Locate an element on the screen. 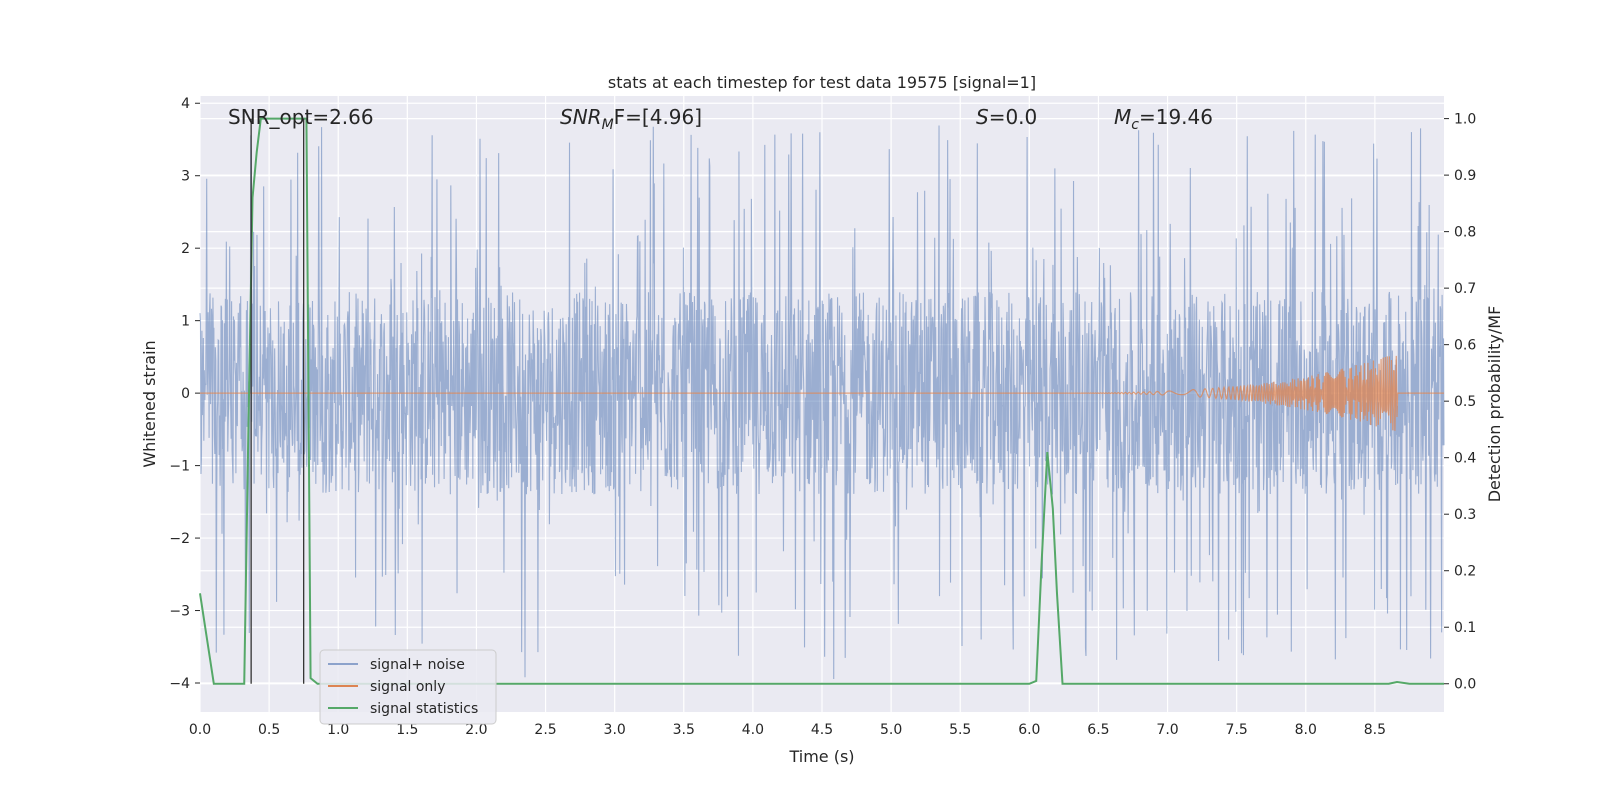 This screenshot has width=1600, height=800. legend-label-signal-only: signal only is located at coordinates (407, 687).